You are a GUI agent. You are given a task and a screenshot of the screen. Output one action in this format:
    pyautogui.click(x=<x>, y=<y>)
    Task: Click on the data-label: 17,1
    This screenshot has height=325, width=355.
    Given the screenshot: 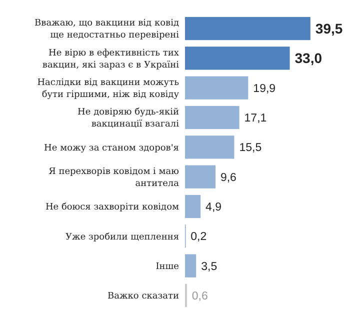 What is the action you would take?
    pyautogui.click(x=255, y=118)
    